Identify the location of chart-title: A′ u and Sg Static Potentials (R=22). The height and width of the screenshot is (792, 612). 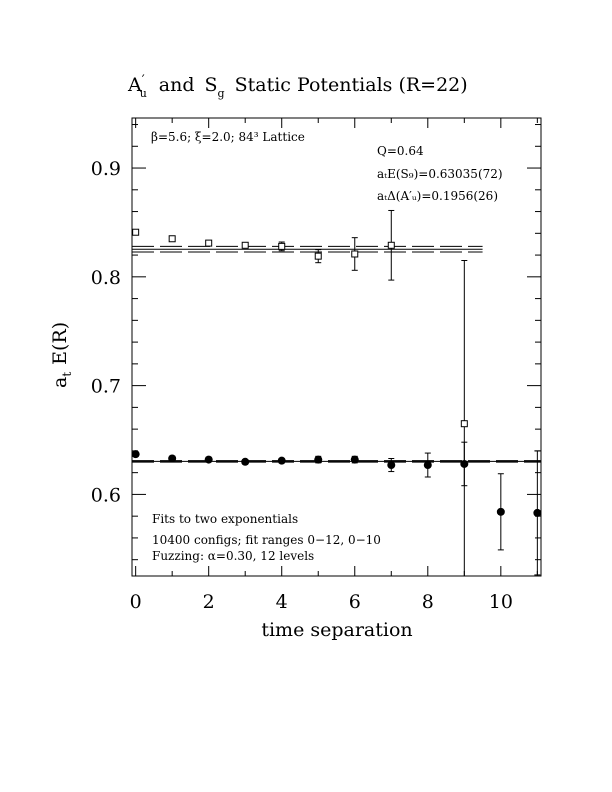
(297, 86).